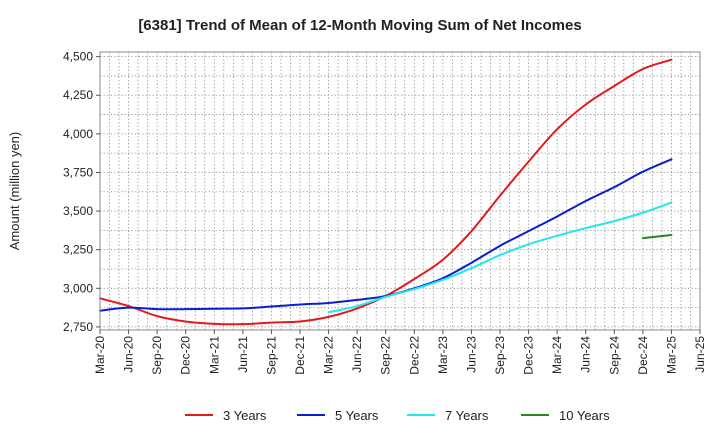 The height and width of the screenshot is (440, 720). Describe the element at coordinates (397, 415) in the screenshot. I see `legend: 3 Years 5 Years 7 Years 10 Years` at that location.